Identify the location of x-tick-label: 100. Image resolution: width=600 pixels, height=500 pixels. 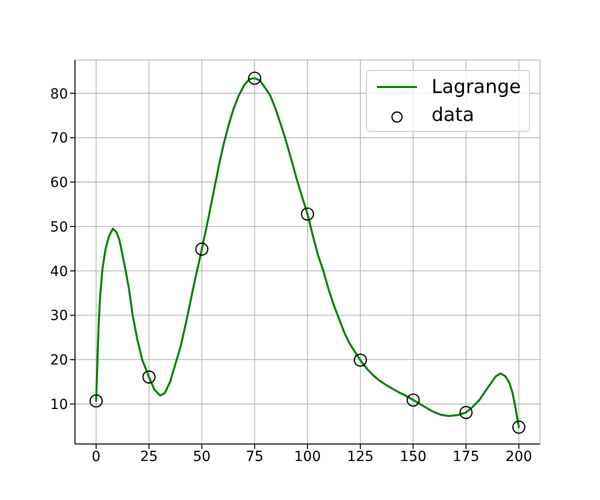
(307, 456).